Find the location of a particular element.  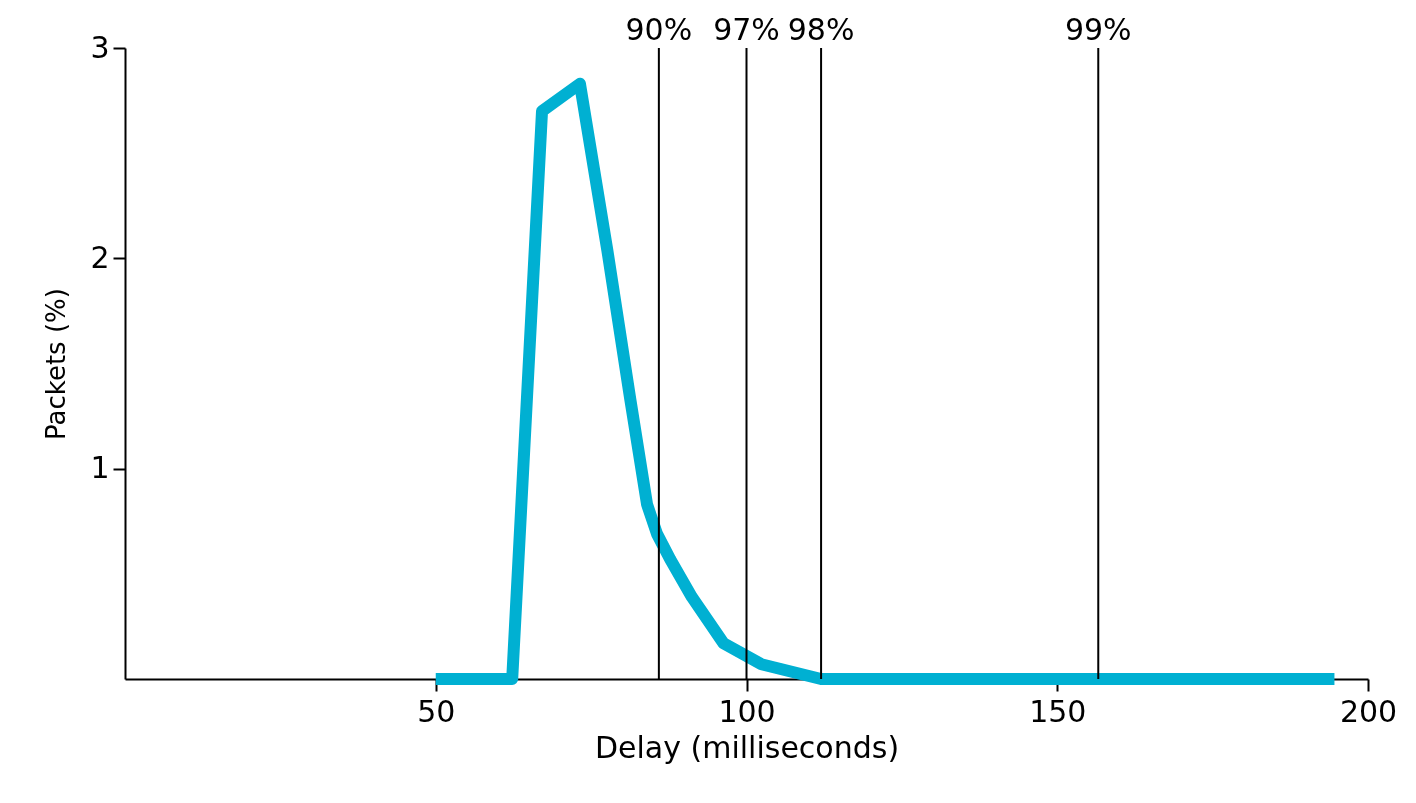

y-axis-title: Packets (%) is located at coordinates (56, 364).